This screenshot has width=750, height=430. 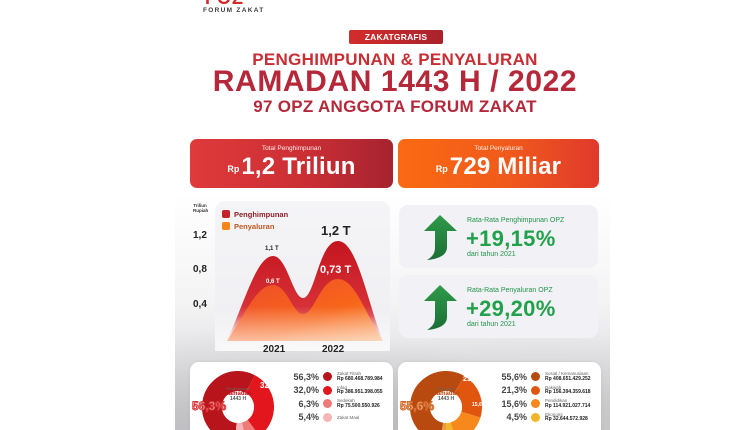 I want to click on y-tick: 0,8, so click(x=200, y=269).